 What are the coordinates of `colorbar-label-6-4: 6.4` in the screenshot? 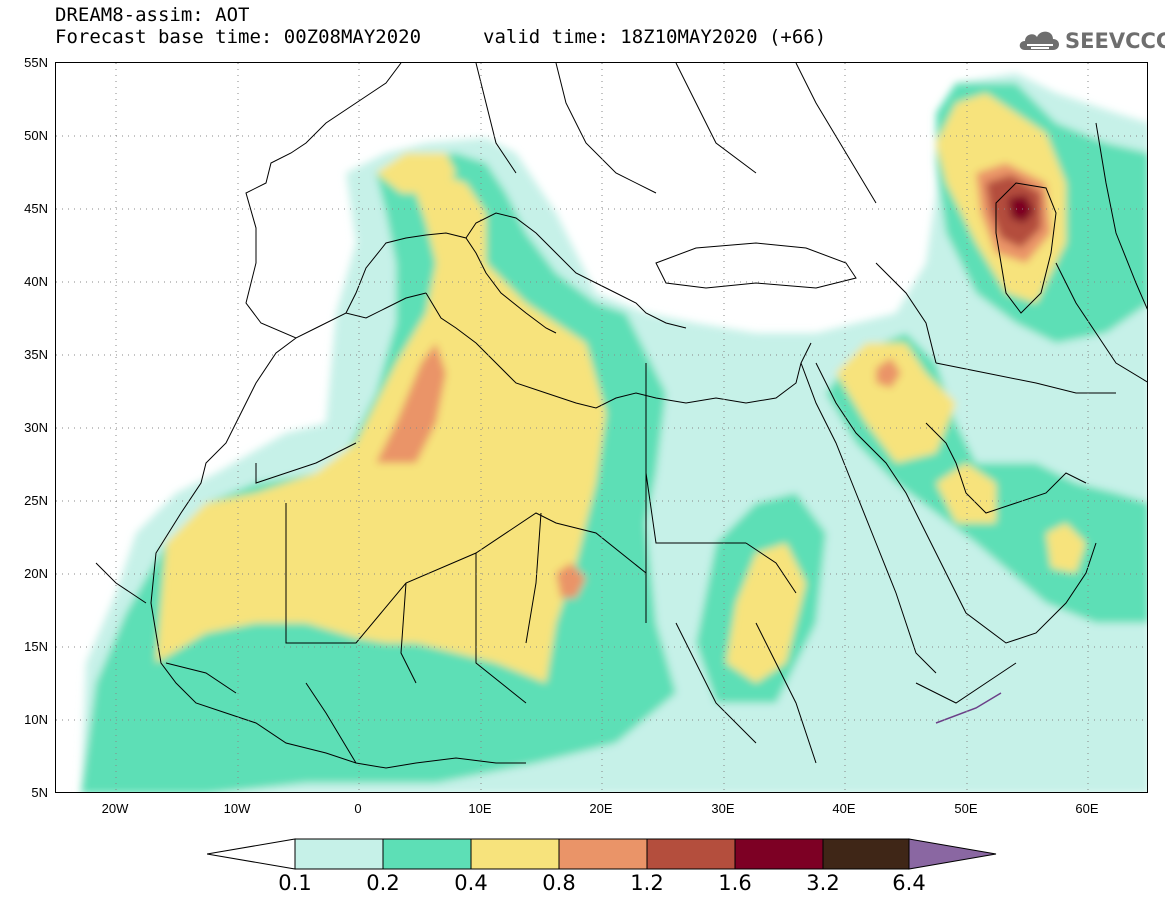 It's located at (909, 883).